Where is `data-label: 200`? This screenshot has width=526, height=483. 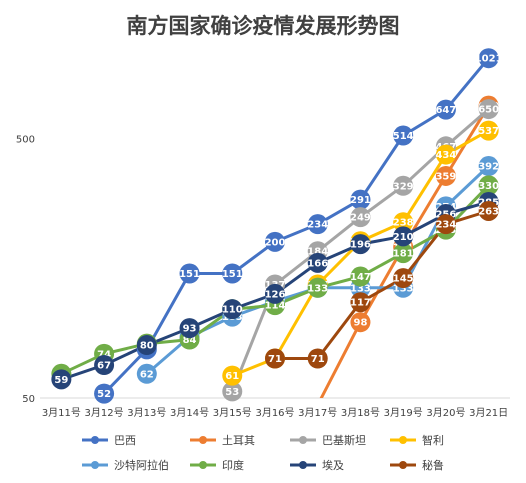
data-label: 200 is located at coordinates (275, 242).